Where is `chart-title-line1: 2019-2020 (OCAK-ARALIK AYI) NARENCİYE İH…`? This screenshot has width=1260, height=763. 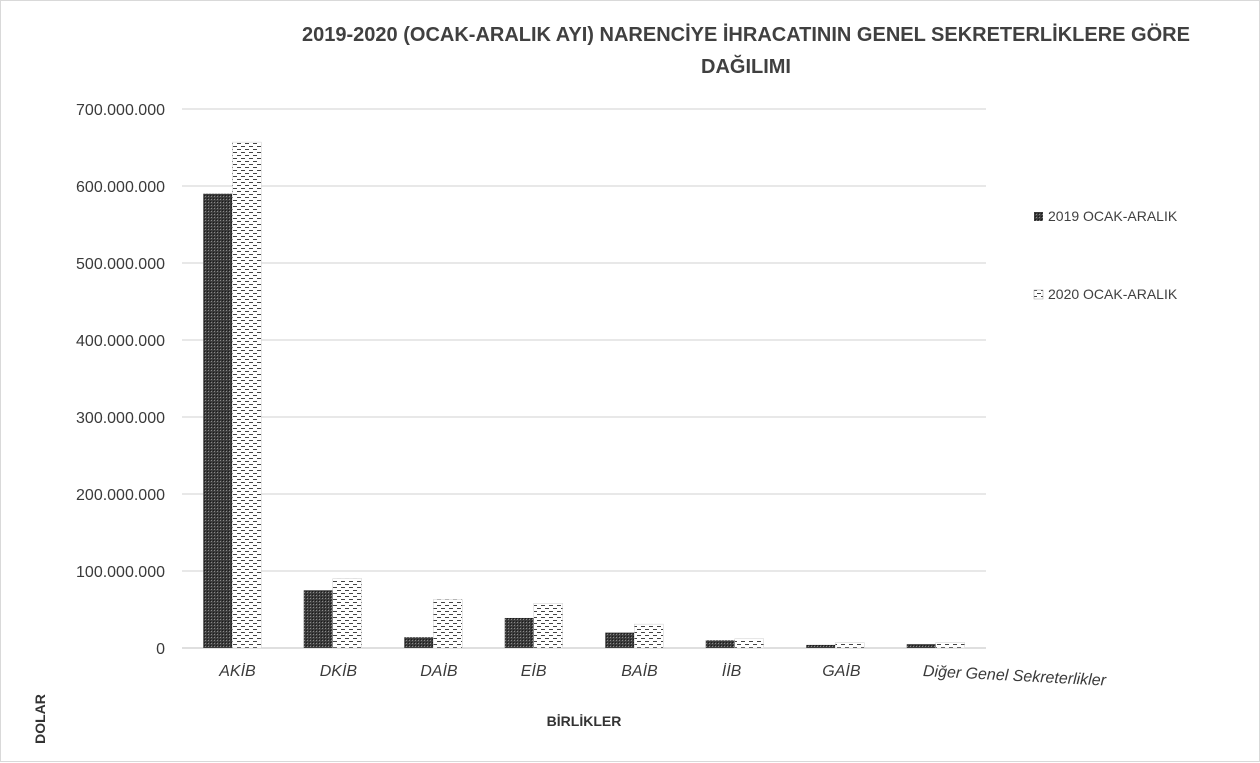 chart-title-line1: 2019-2020 (OCAK-ARALIK AYI) NARENCİYE İH… is located at coordinates (746, 34).